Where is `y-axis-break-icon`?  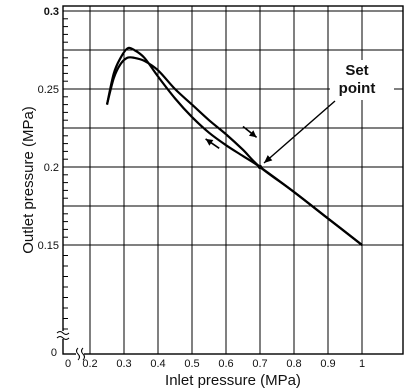
y-axis-break-icon is located at coordinates (63, 335).